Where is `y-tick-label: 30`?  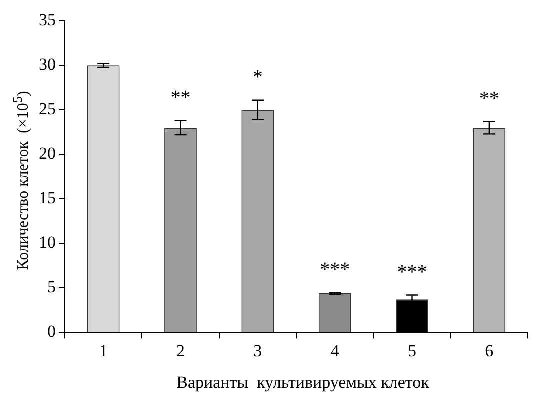
y-tick-label: 30 is located at coordinates (47, 64).